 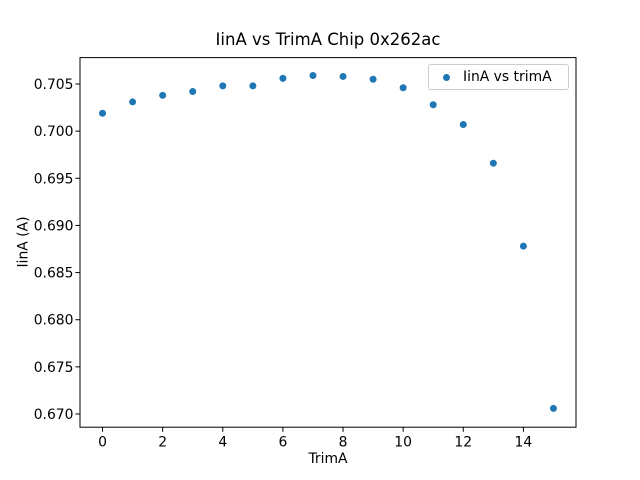 I want to click on chart-title: IinA vs TrimA Chip 0x262ac, so click(x=328, y=39).